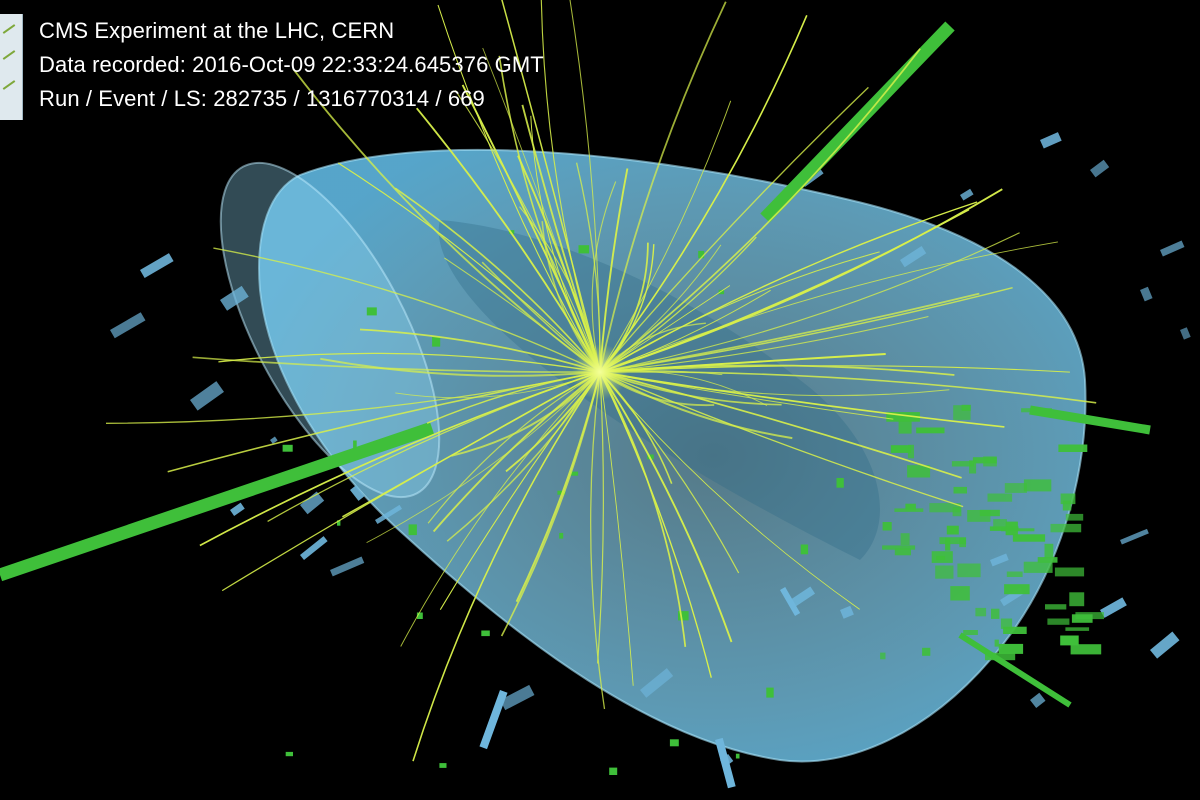 The height and width of the screenshot is (800, 1200). Describe the element at coordinates (11, 67) in the screenshot. I see `cms-logo` at that location.